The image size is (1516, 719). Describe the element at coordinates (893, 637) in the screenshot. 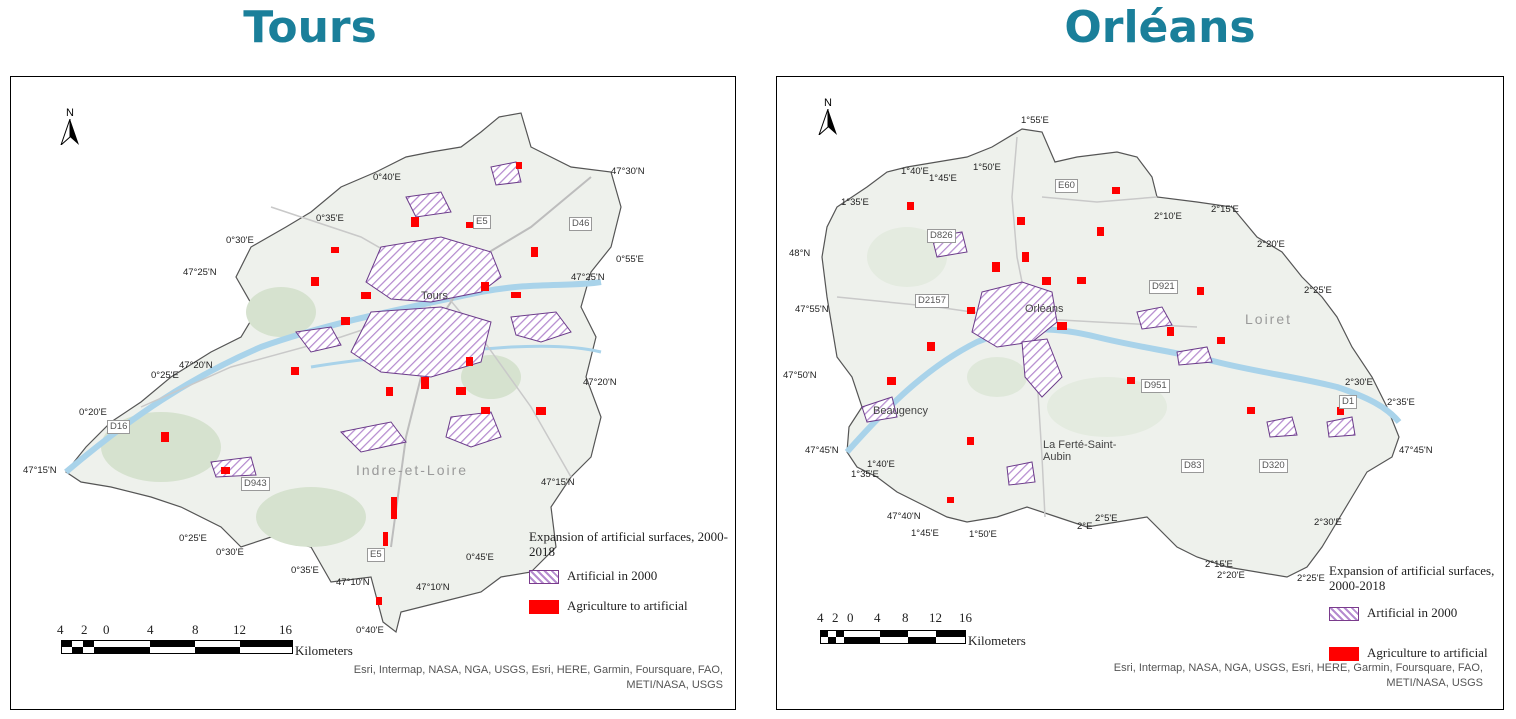

I see `scale-bar` at that location.